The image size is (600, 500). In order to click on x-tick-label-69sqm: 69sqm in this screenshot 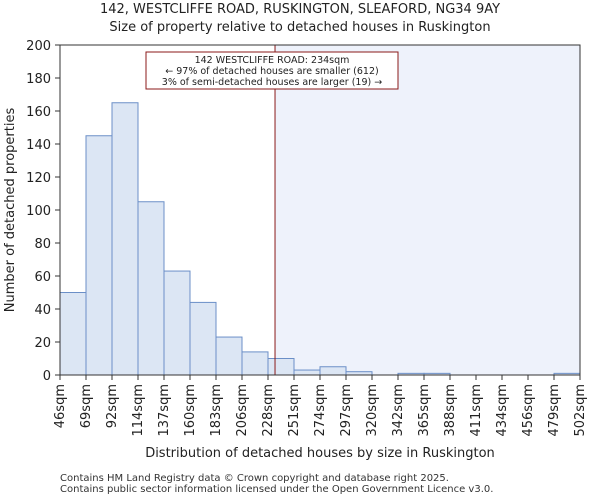, I will do `click(86, 406)`.